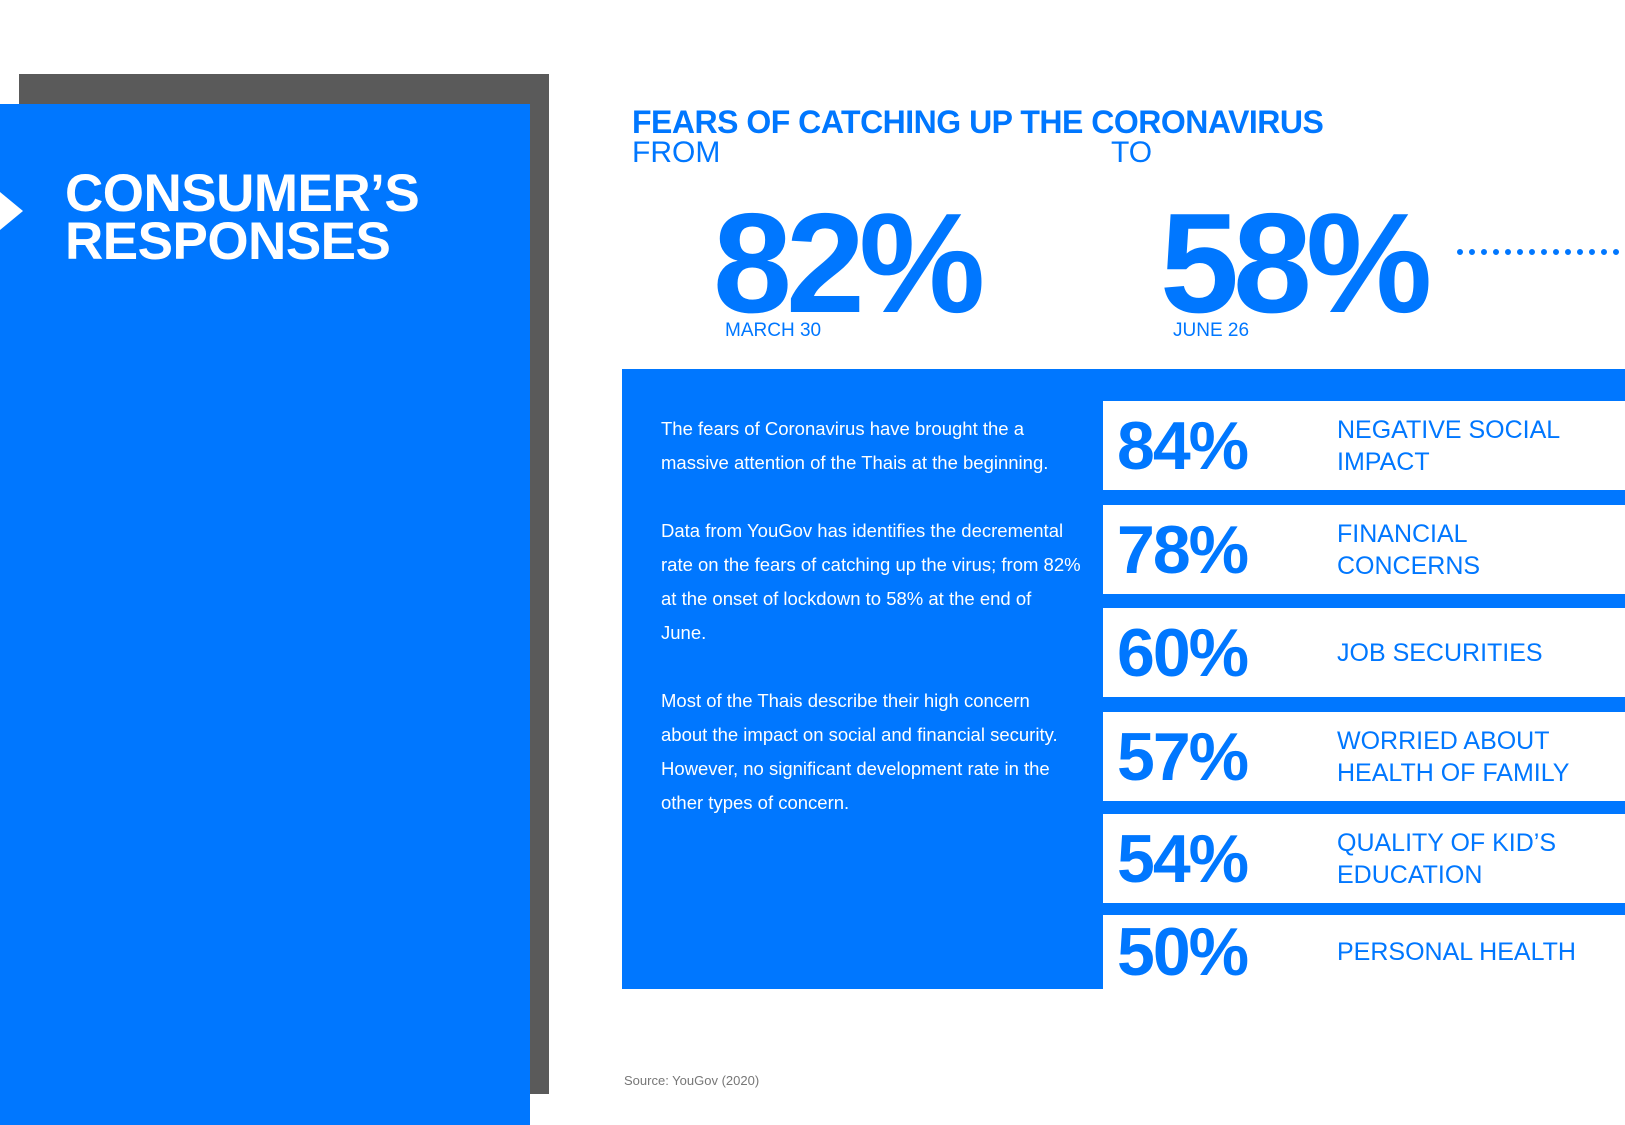 The image size is (1625, 1125). I want to click on stat-row: 60% JOB SECURITIES, so click(1364, 652).